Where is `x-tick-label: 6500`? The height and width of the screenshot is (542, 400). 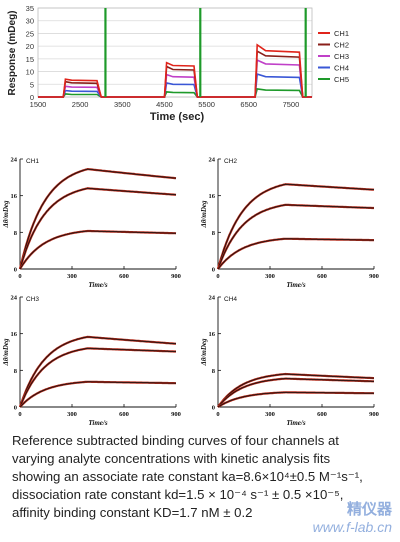
x-tick-label: 6500 is located at coordinates (248, 104).